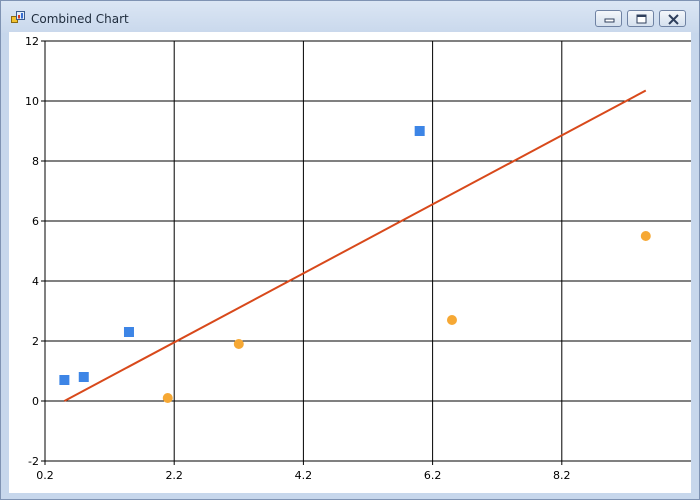  What do you see at coordinates (433, 475) in the screenshot?
I see `x-tick-label: 6.2` at bounding box center [433, 475].